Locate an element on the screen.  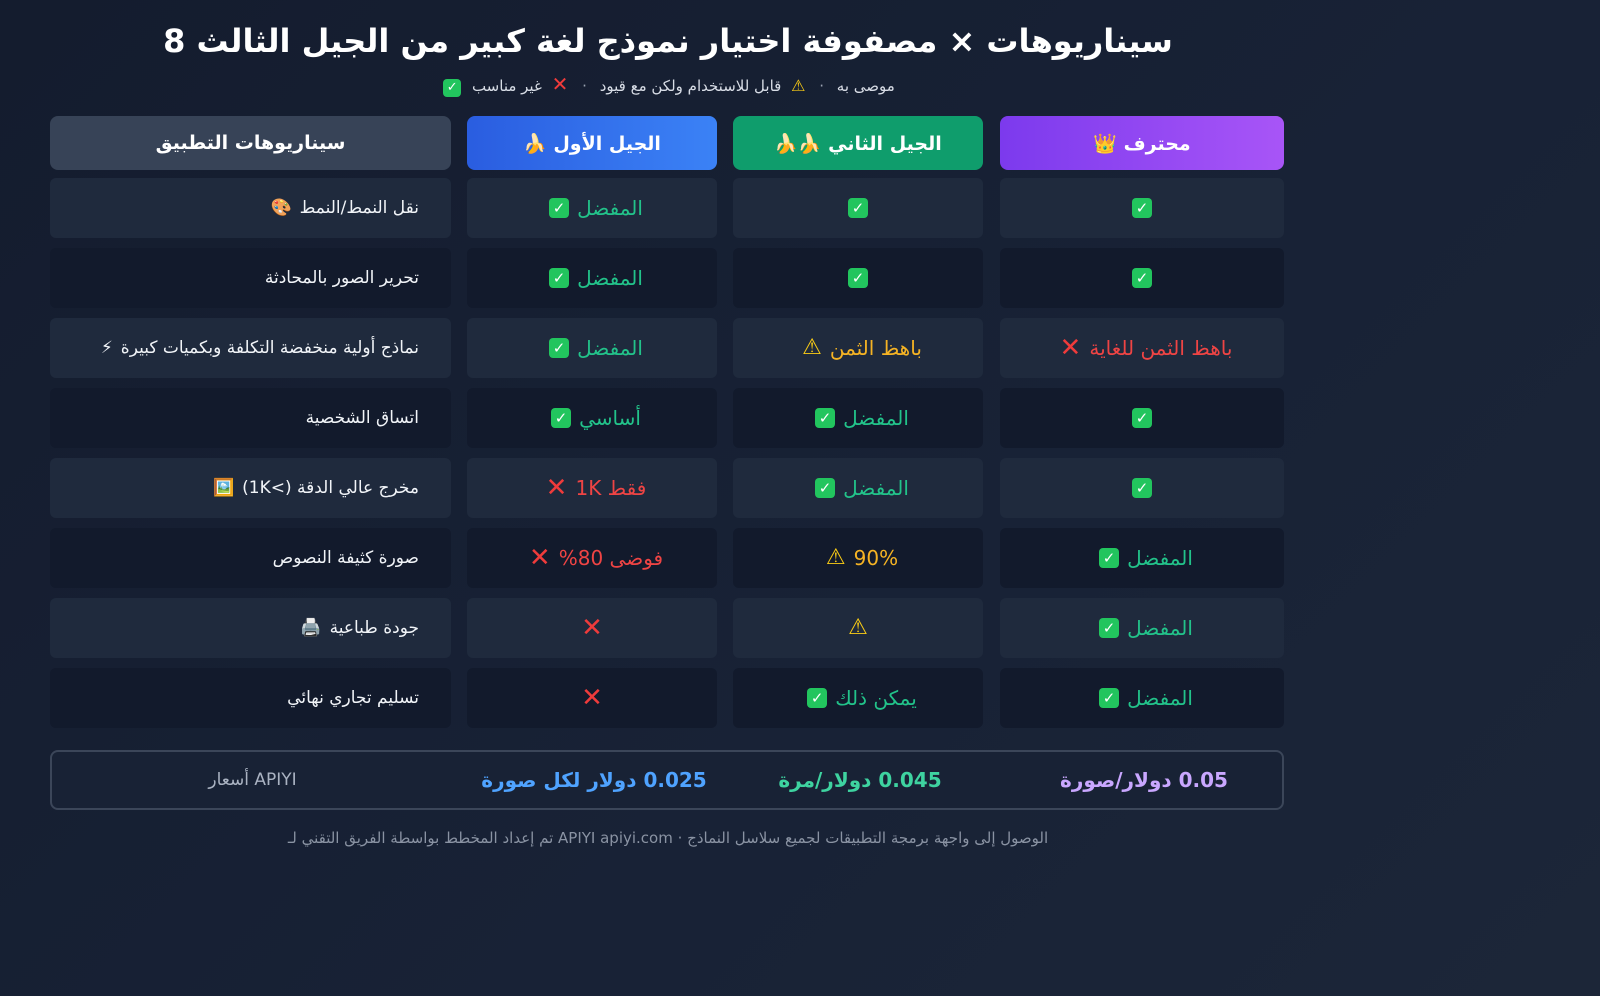
gen1-cell: ✕ is located at coordinates (592, 698).